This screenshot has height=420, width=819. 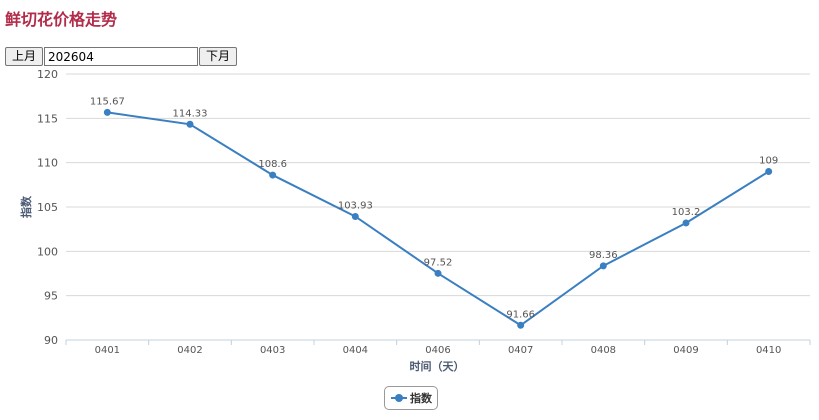 What do you see at coordinates (768, 350) in the screenshot?
I see `x-tick-label: 0410` at bounding box center [768, 350].